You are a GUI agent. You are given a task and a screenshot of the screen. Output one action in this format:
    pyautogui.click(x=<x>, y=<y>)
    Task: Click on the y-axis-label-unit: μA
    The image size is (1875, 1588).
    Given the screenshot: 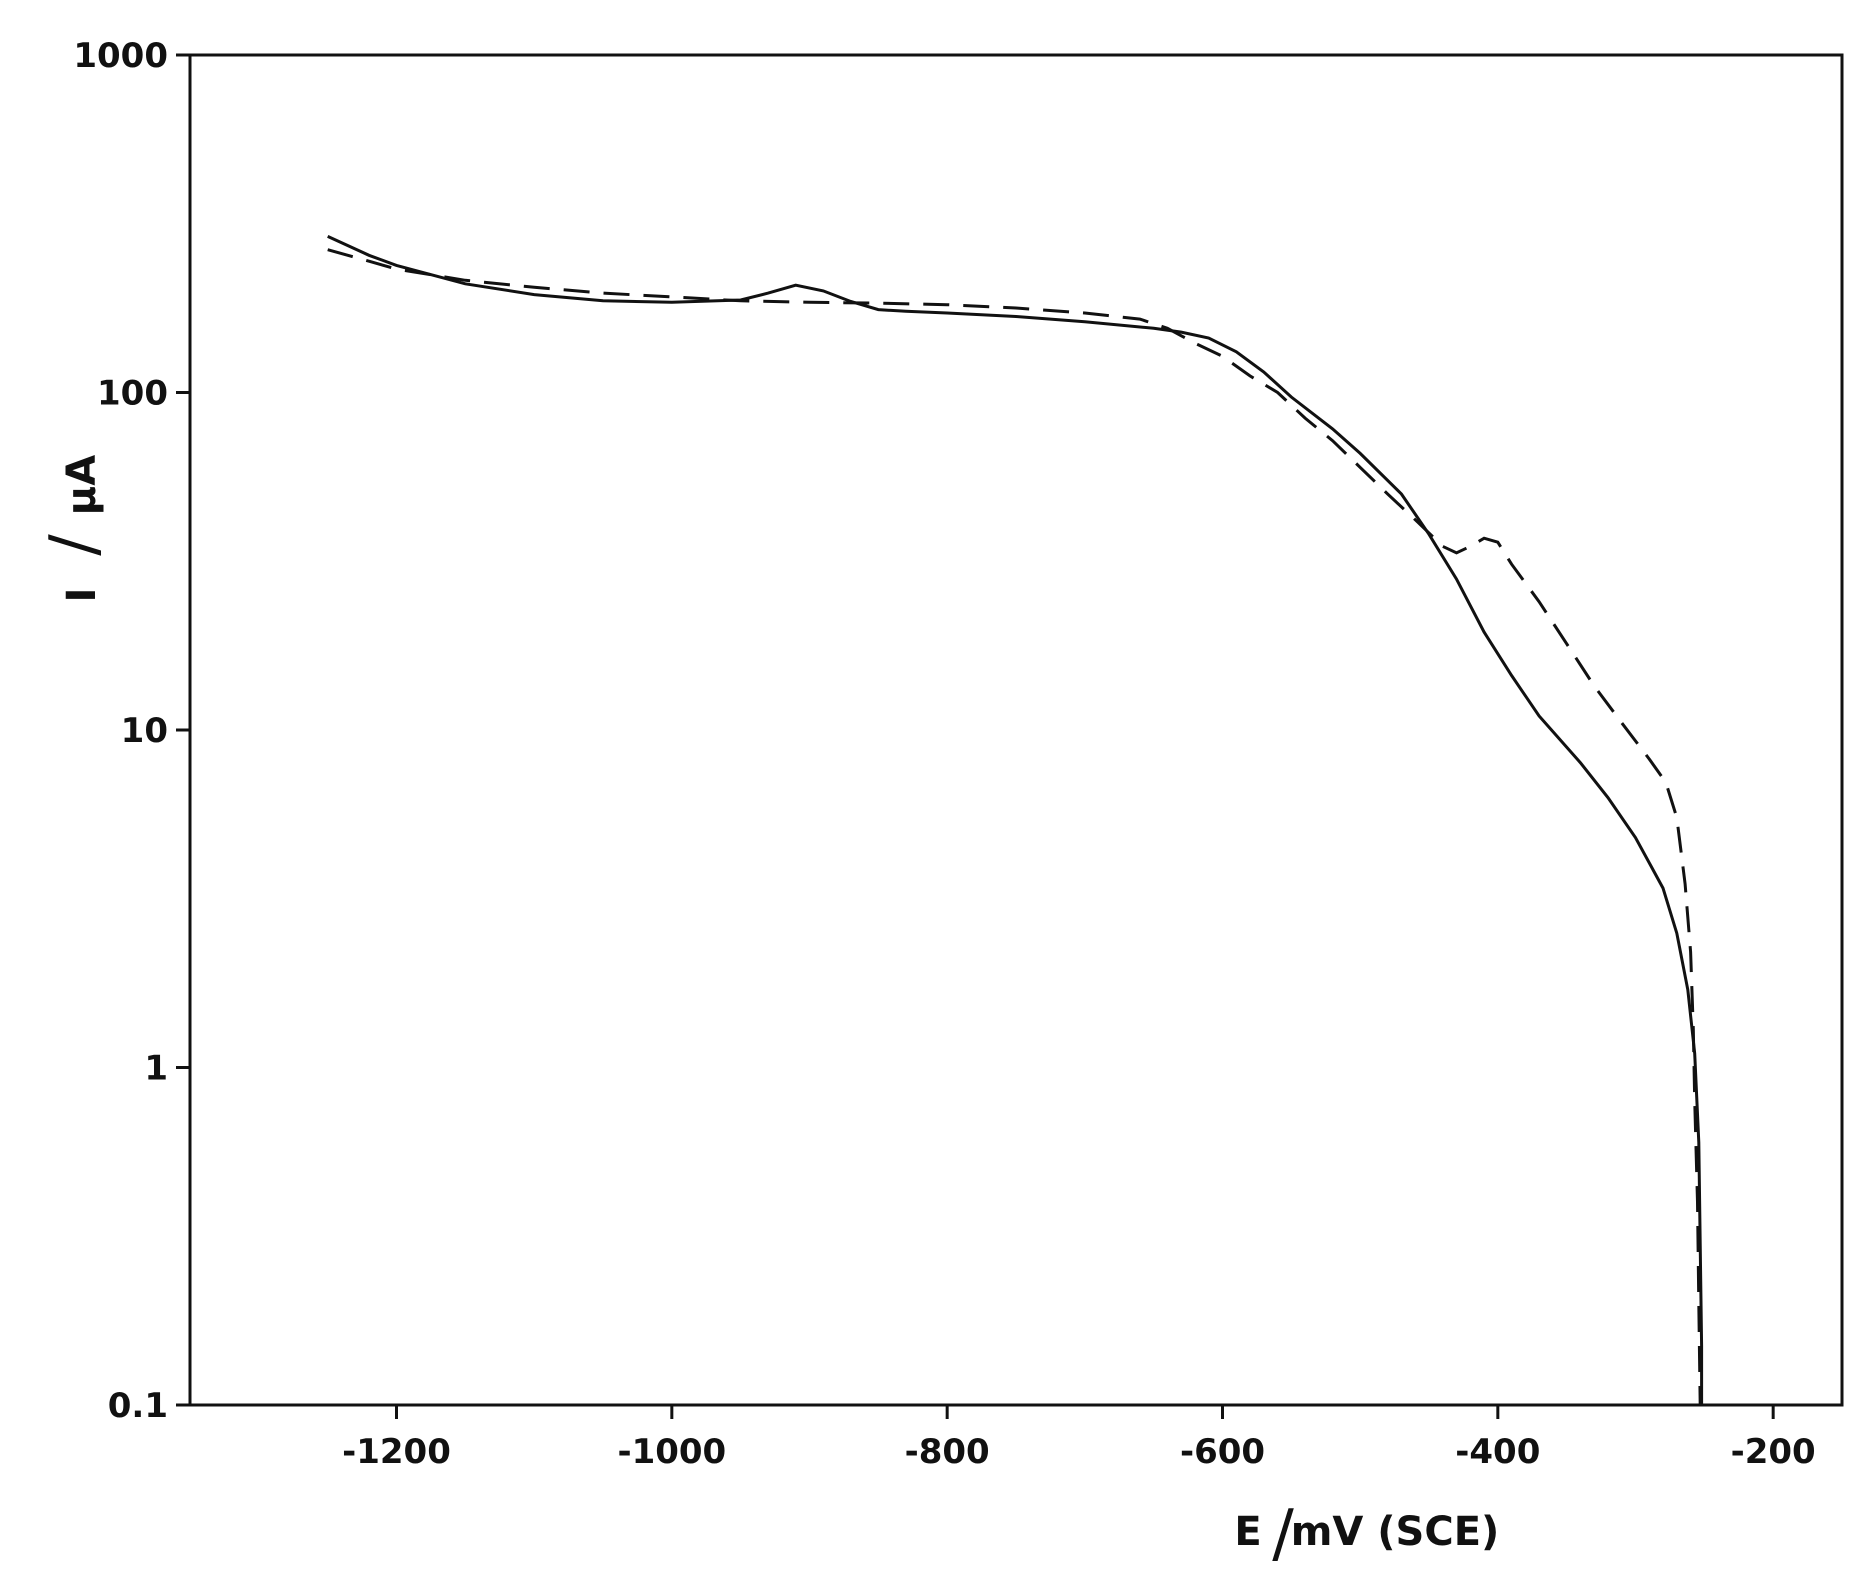 What is the action you would take?
    pyautogui.click(x=82, y=485)
    